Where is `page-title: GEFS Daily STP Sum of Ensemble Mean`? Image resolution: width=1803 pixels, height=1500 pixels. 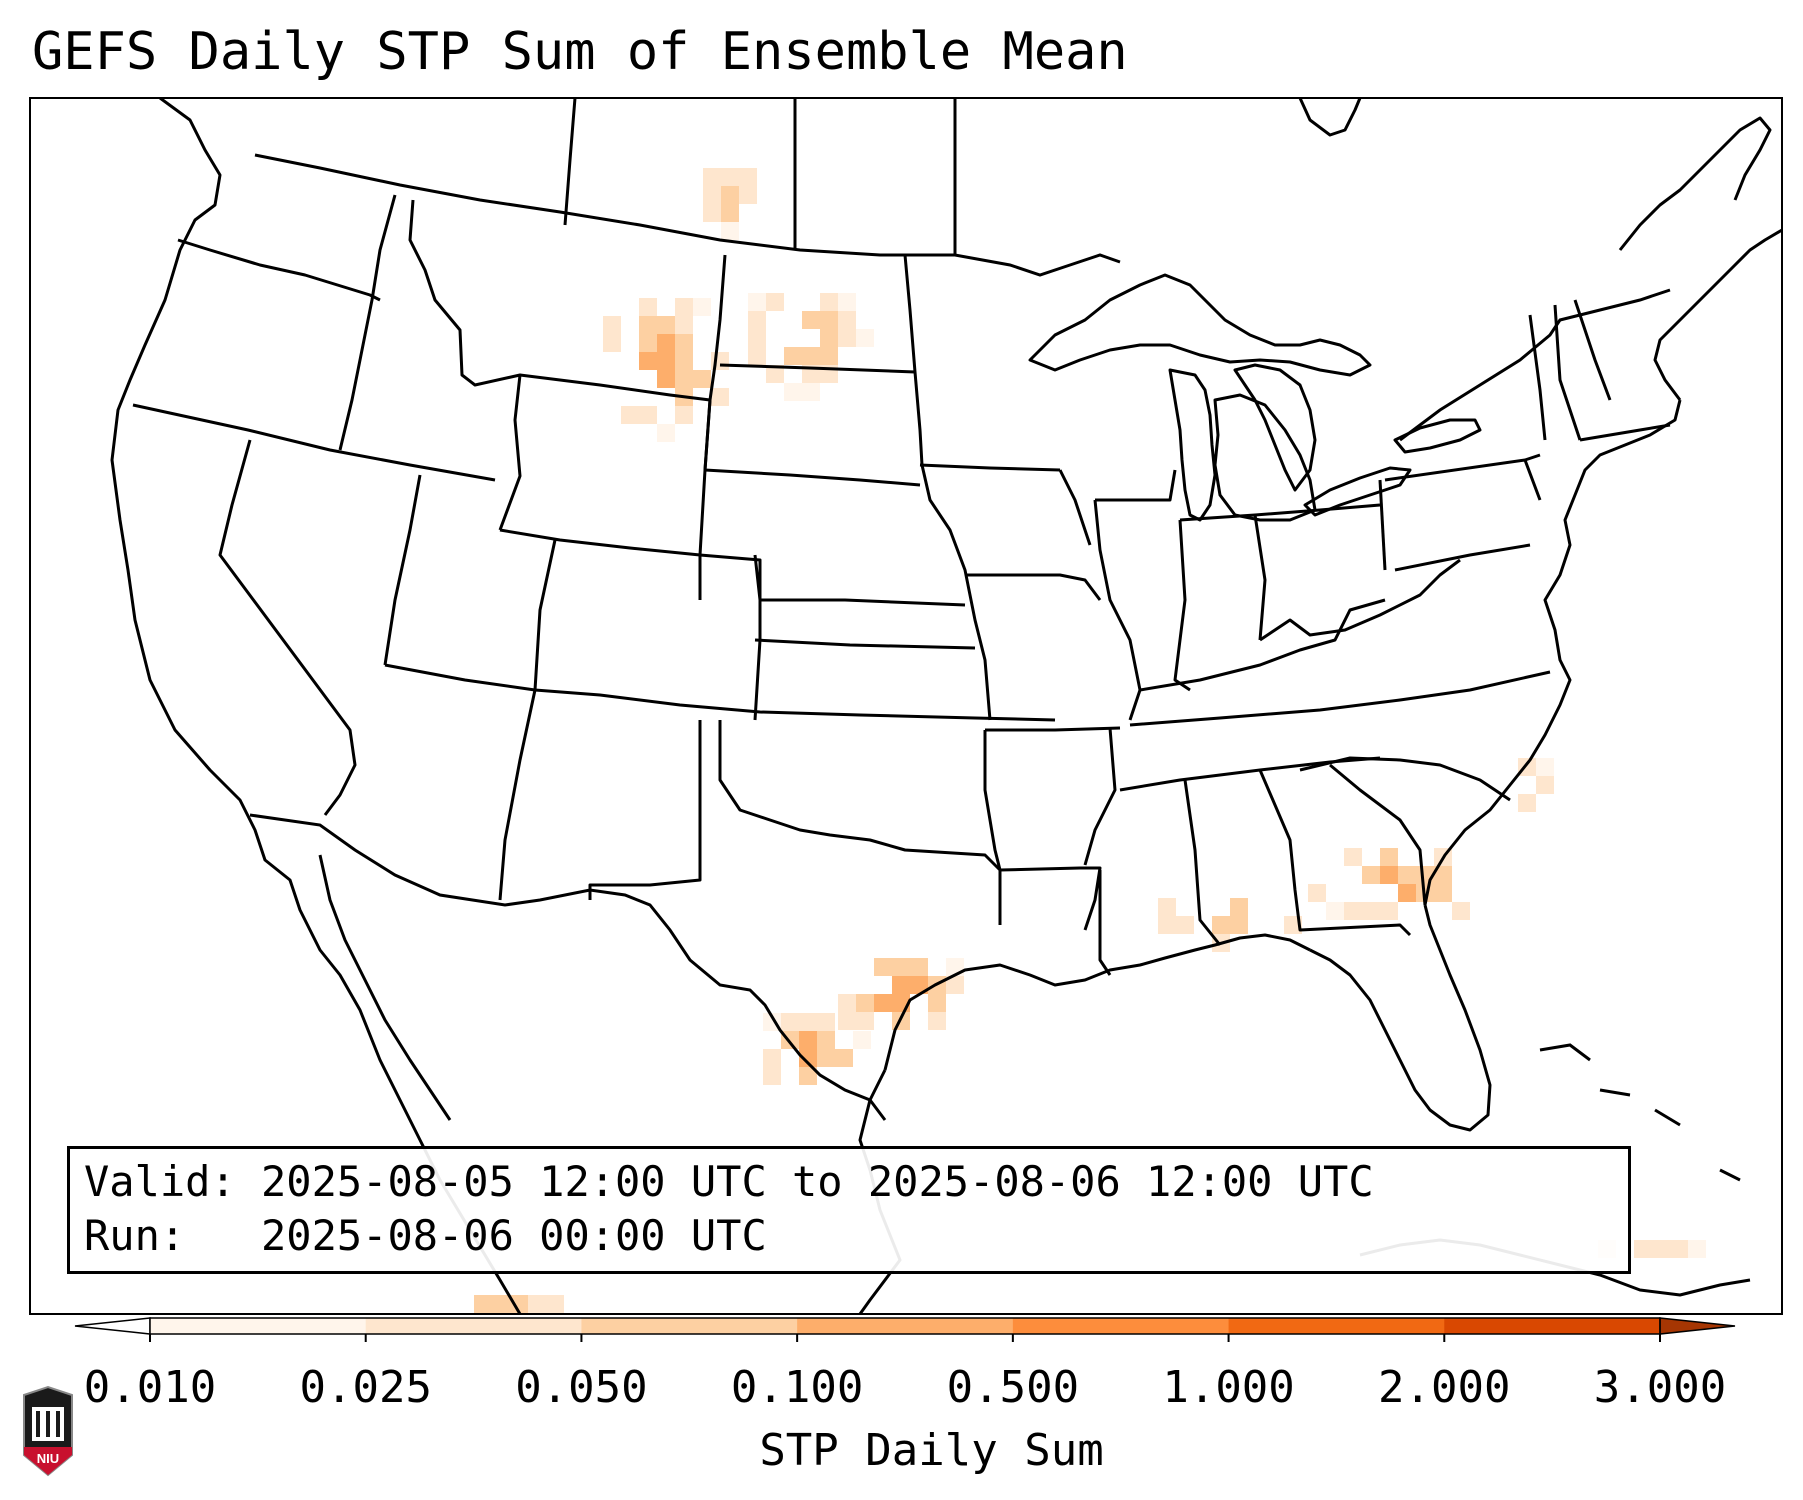 page-title: GEFS Daily STP Sum of Ensemble Mean is located at coordinates (580, 52).